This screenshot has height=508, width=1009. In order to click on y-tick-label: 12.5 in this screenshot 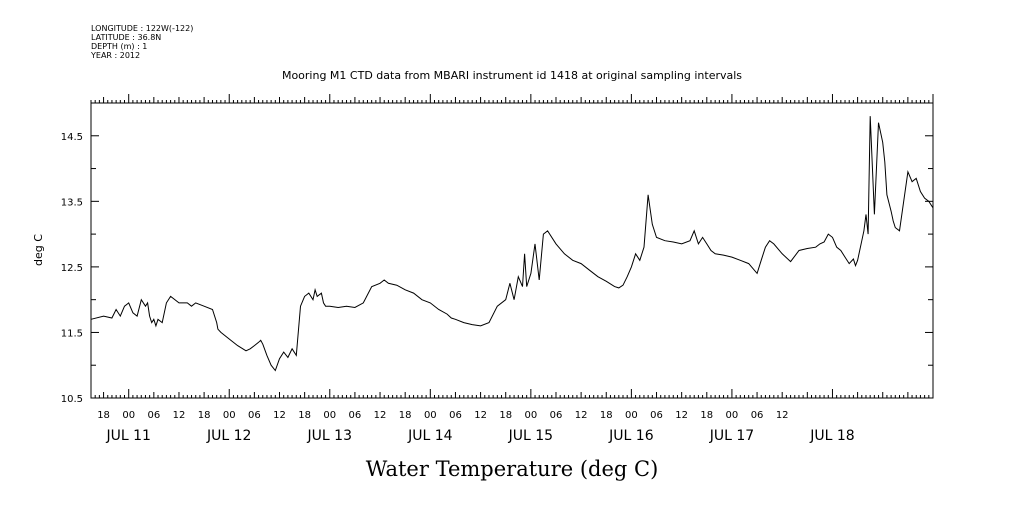, I will do `click(72, 268)`.